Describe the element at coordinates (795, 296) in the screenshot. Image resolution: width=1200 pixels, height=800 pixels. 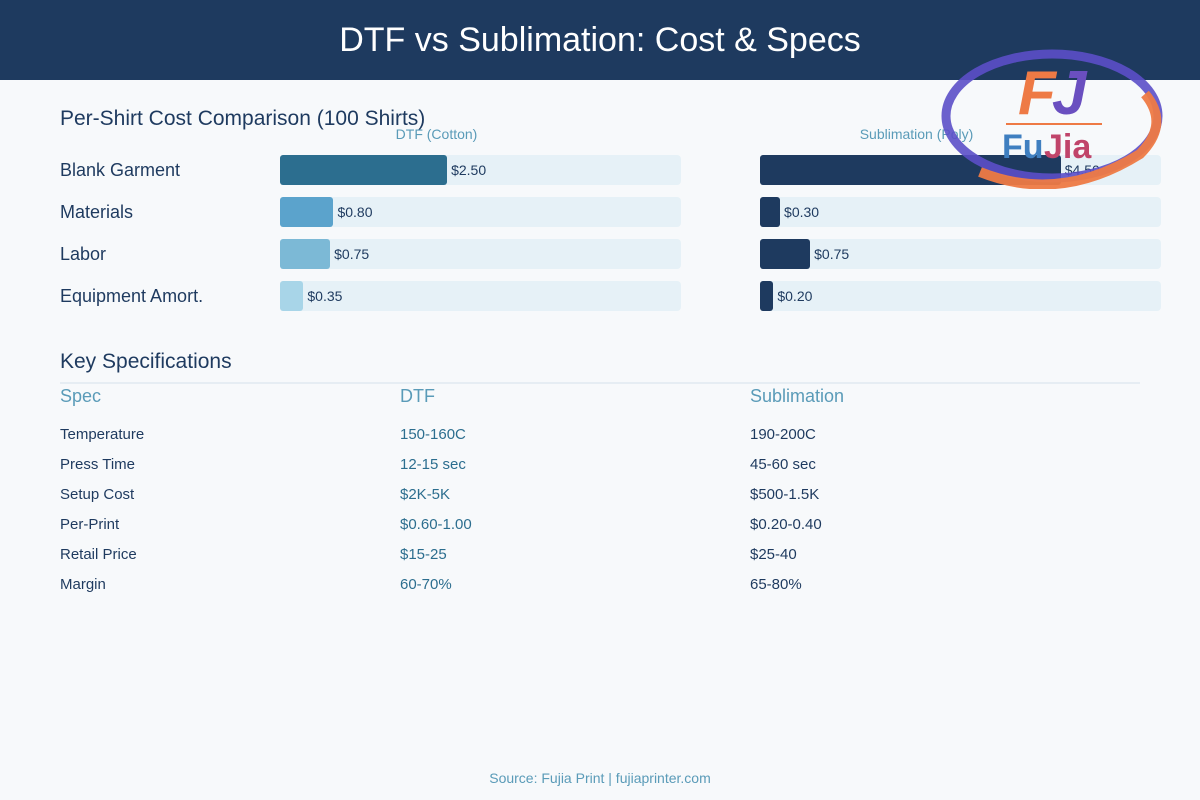
I see `bar-value-label: $0.20` at that location.